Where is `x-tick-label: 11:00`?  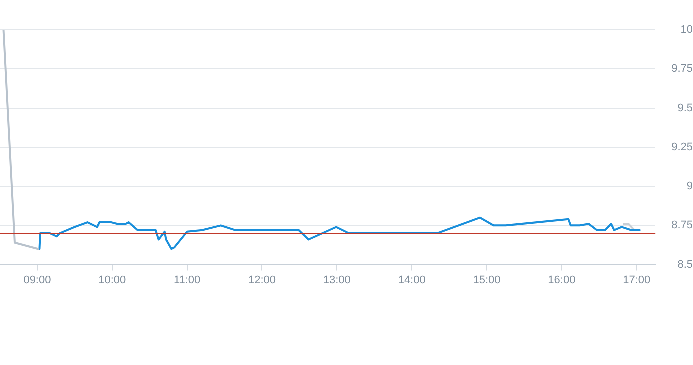
x-tick-label: 11:00 is located at coordinates (187, 280).